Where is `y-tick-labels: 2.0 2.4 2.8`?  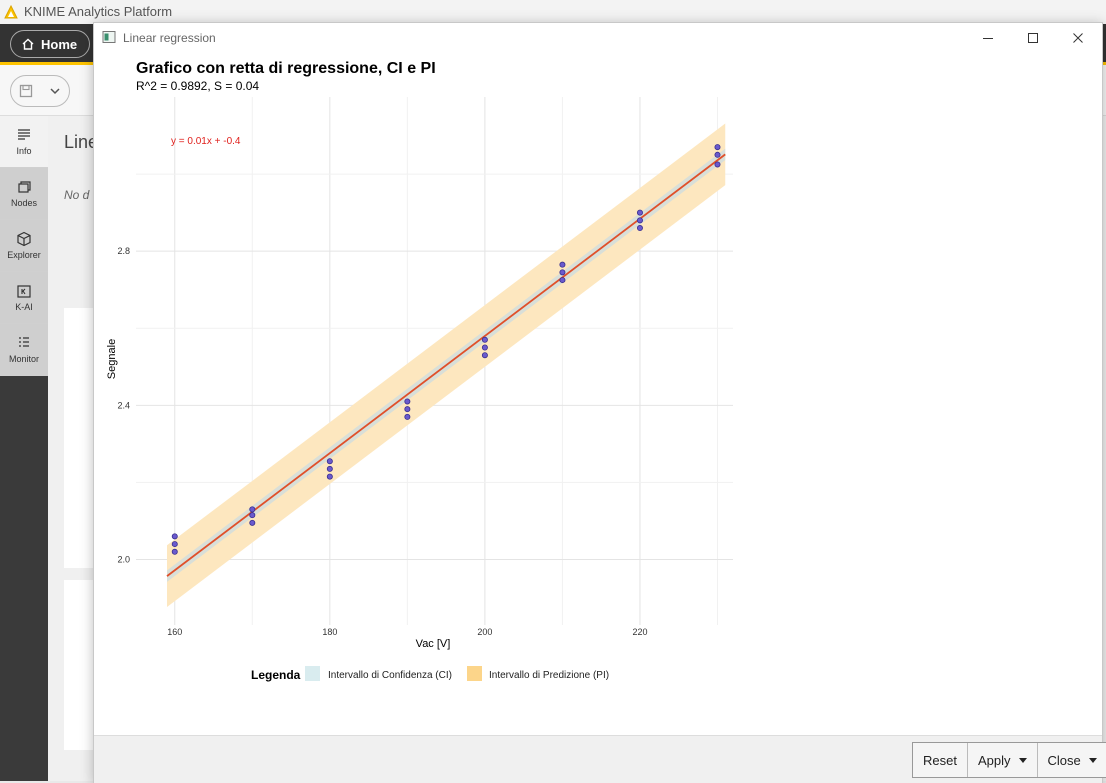
y-tick-labels: 2.0 2.4 2.8 is located at coordinates (123, 405).